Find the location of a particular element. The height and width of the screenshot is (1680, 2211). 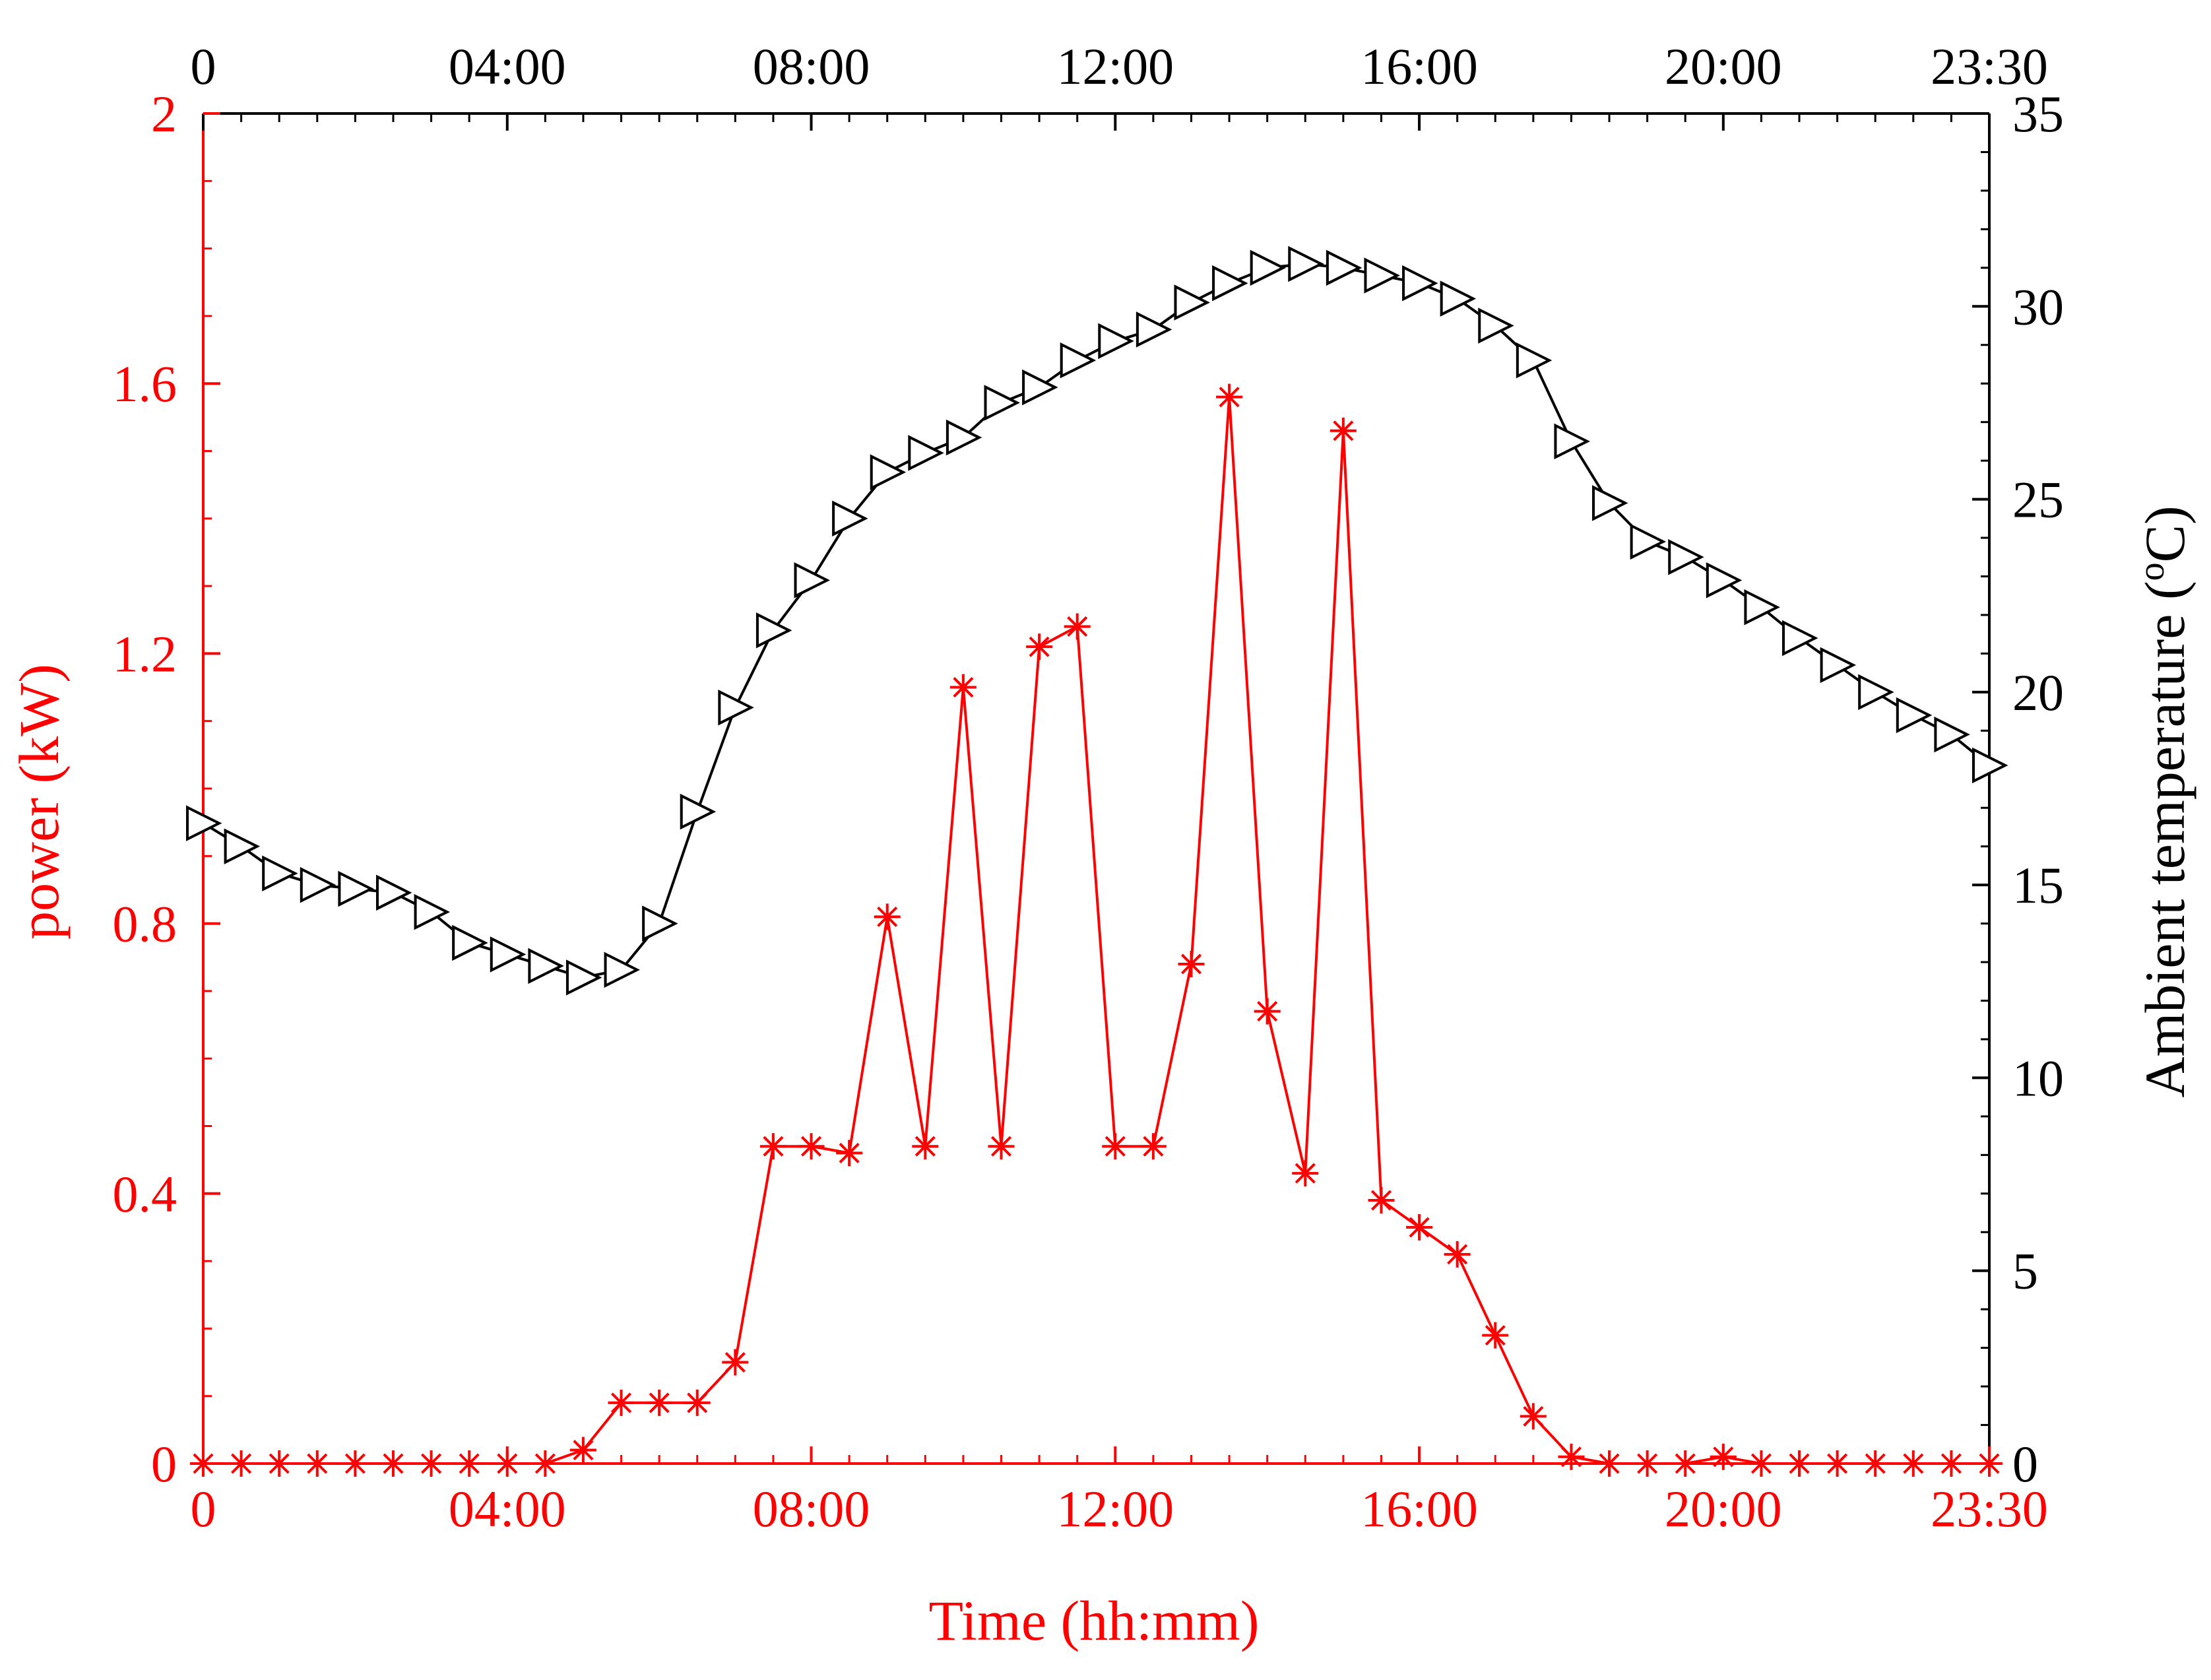

x-axis-title: Time (hh:mm) is located at coordinates (1094, 1620).